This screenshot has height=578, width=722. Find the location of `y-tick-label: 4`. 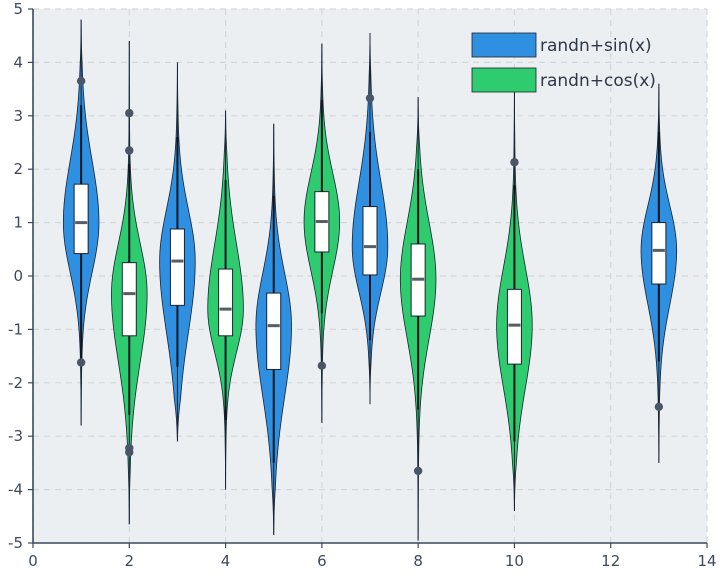

y-tick-label: 4 is located at coordinates (18, 62).